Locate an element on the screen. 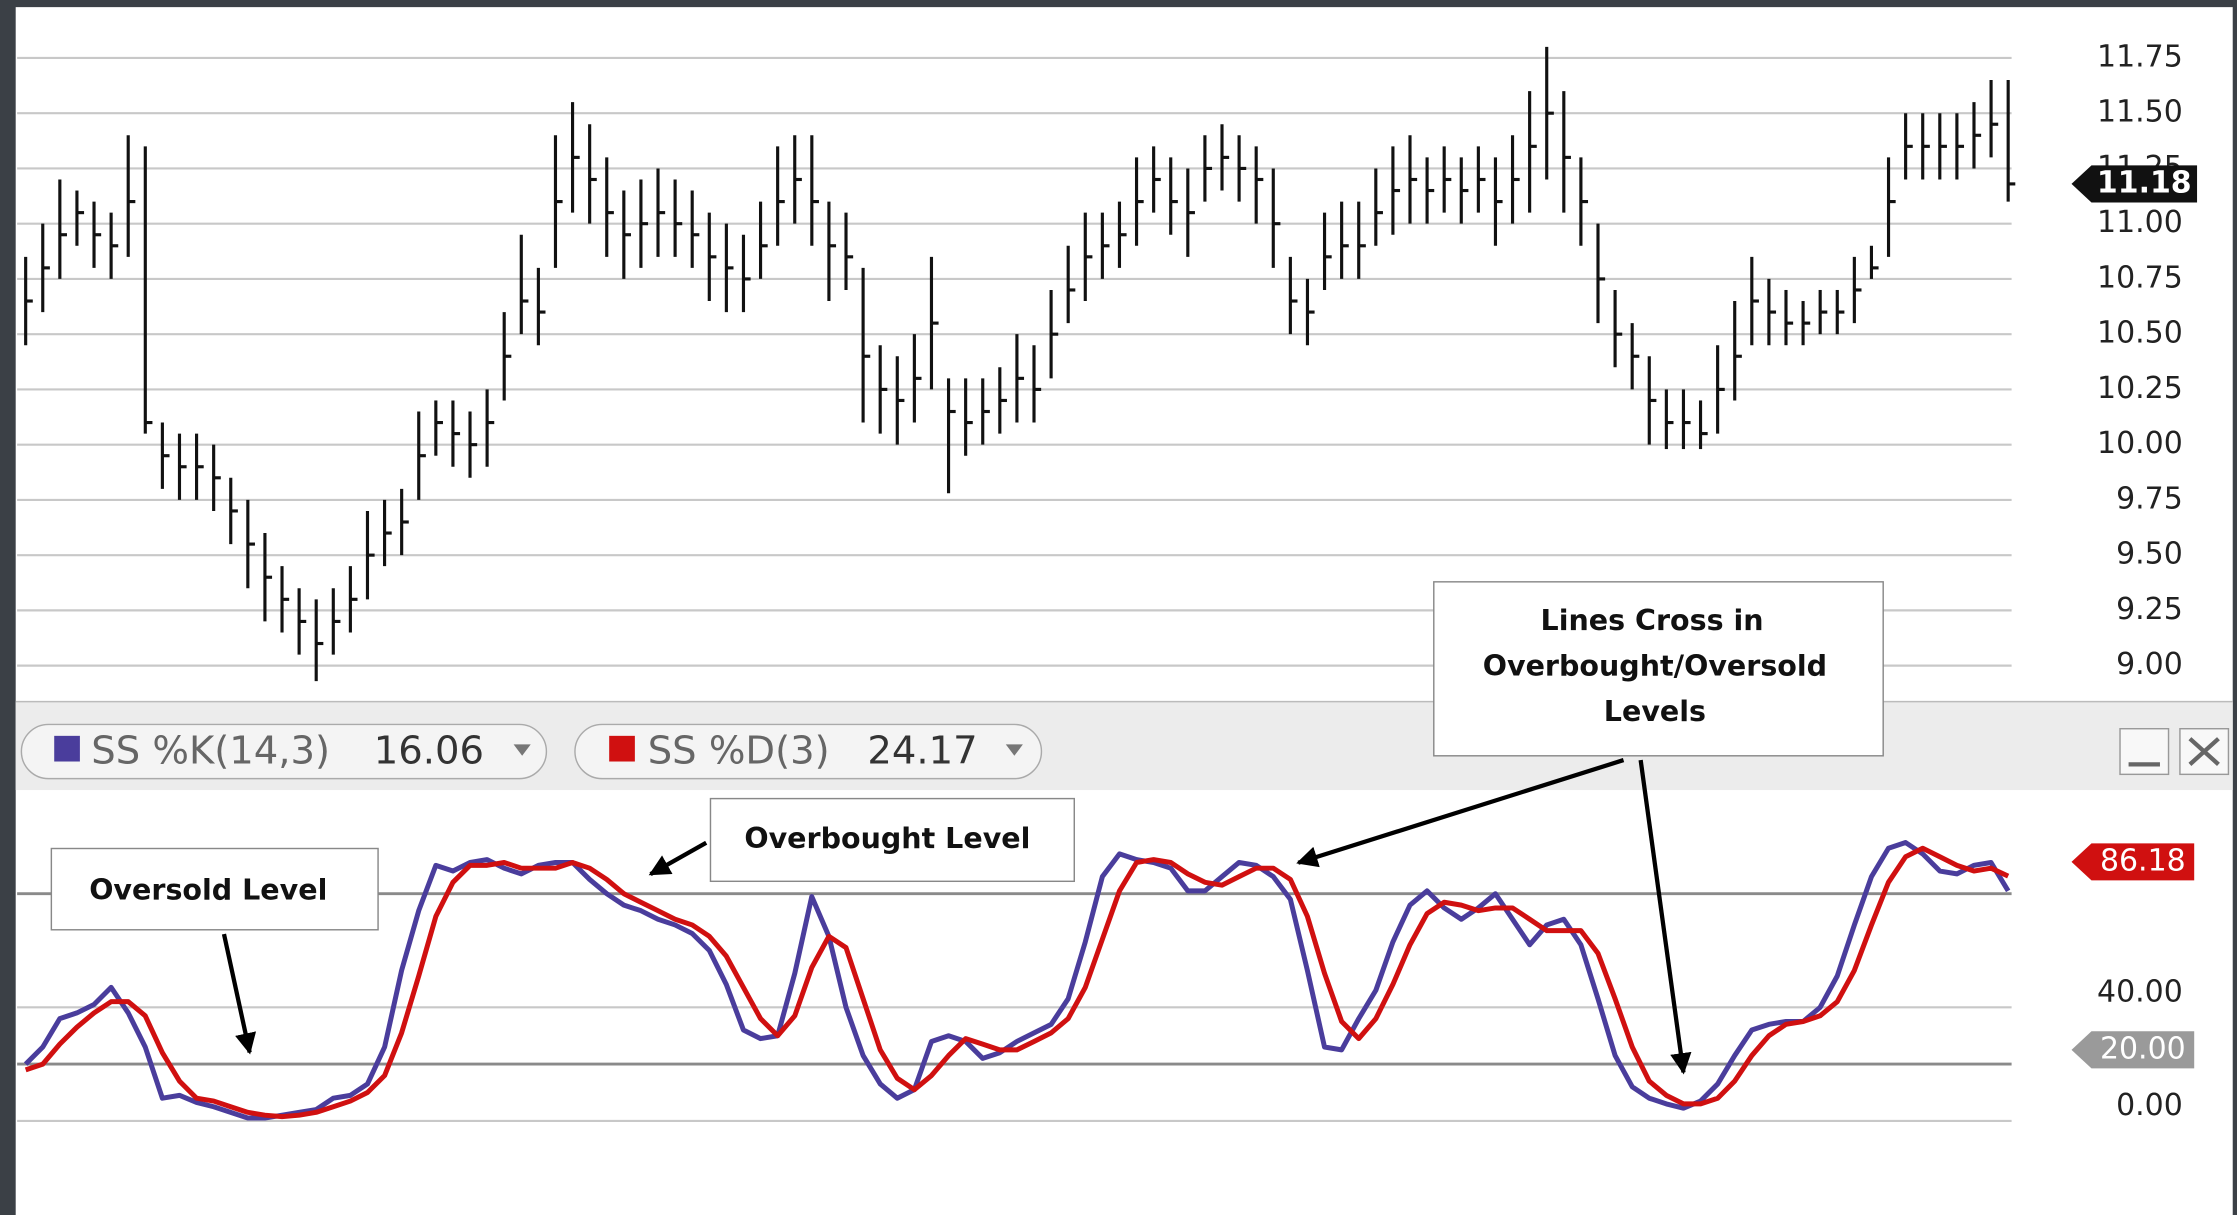 The width and height of the screenshot is (2237, 1215). icon is located at coordinates (2204, 751).